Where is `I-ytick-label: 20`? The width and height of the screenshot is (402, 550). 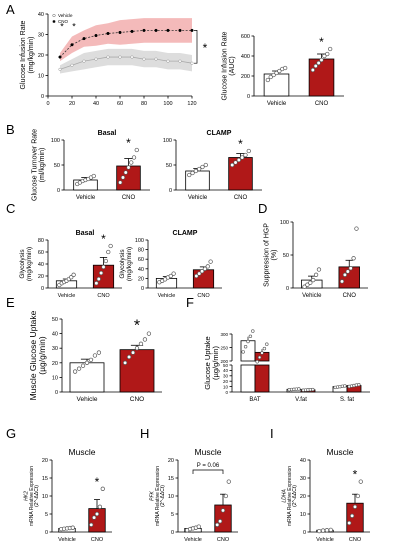
I-ytick-label: 20 is located at coordinates (303, 497).